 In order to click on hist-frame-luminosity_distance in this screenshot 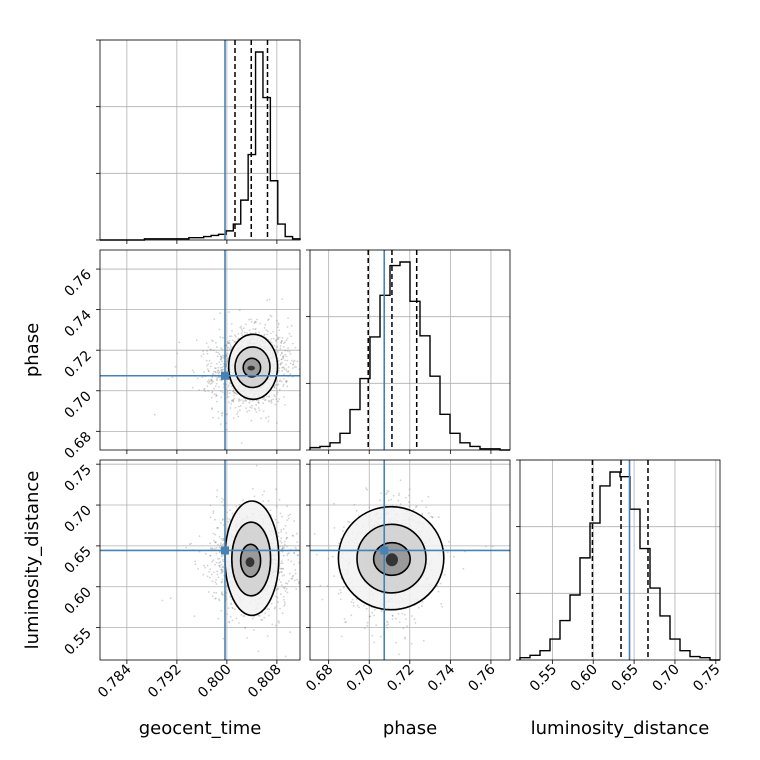, I will do `click(620, 560)`.